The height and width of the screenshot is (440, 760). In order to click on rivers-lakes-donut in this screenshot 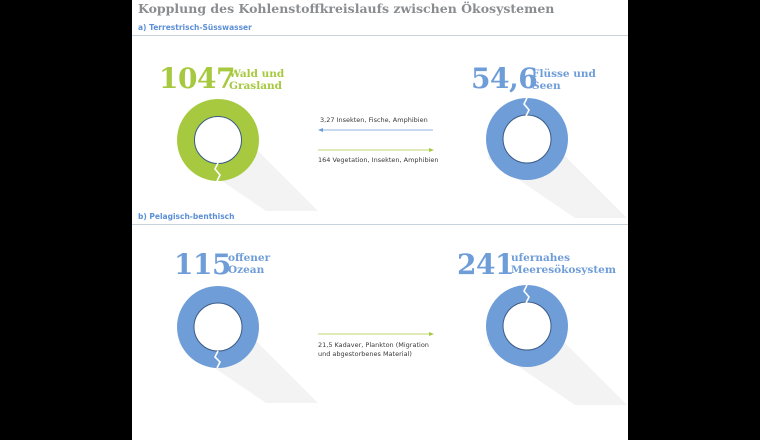, I will do `click(556, 157)`.